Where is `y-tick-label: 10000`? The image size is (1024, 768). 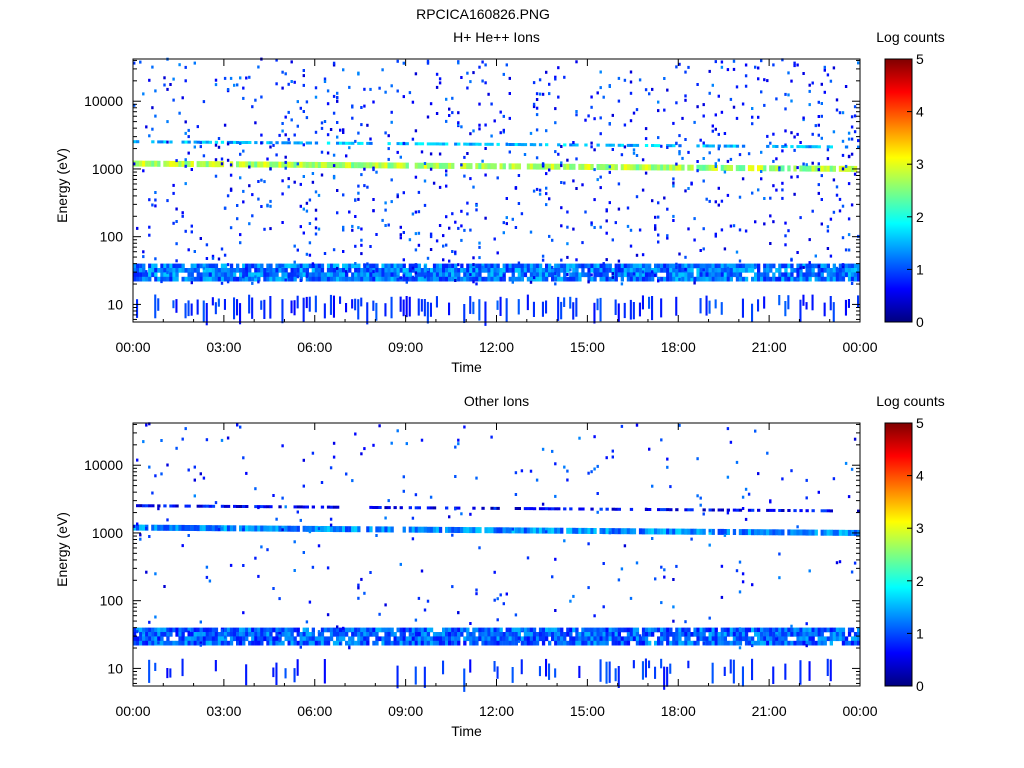
y-tick-label: 10000 is located at coordinates (103, 101).